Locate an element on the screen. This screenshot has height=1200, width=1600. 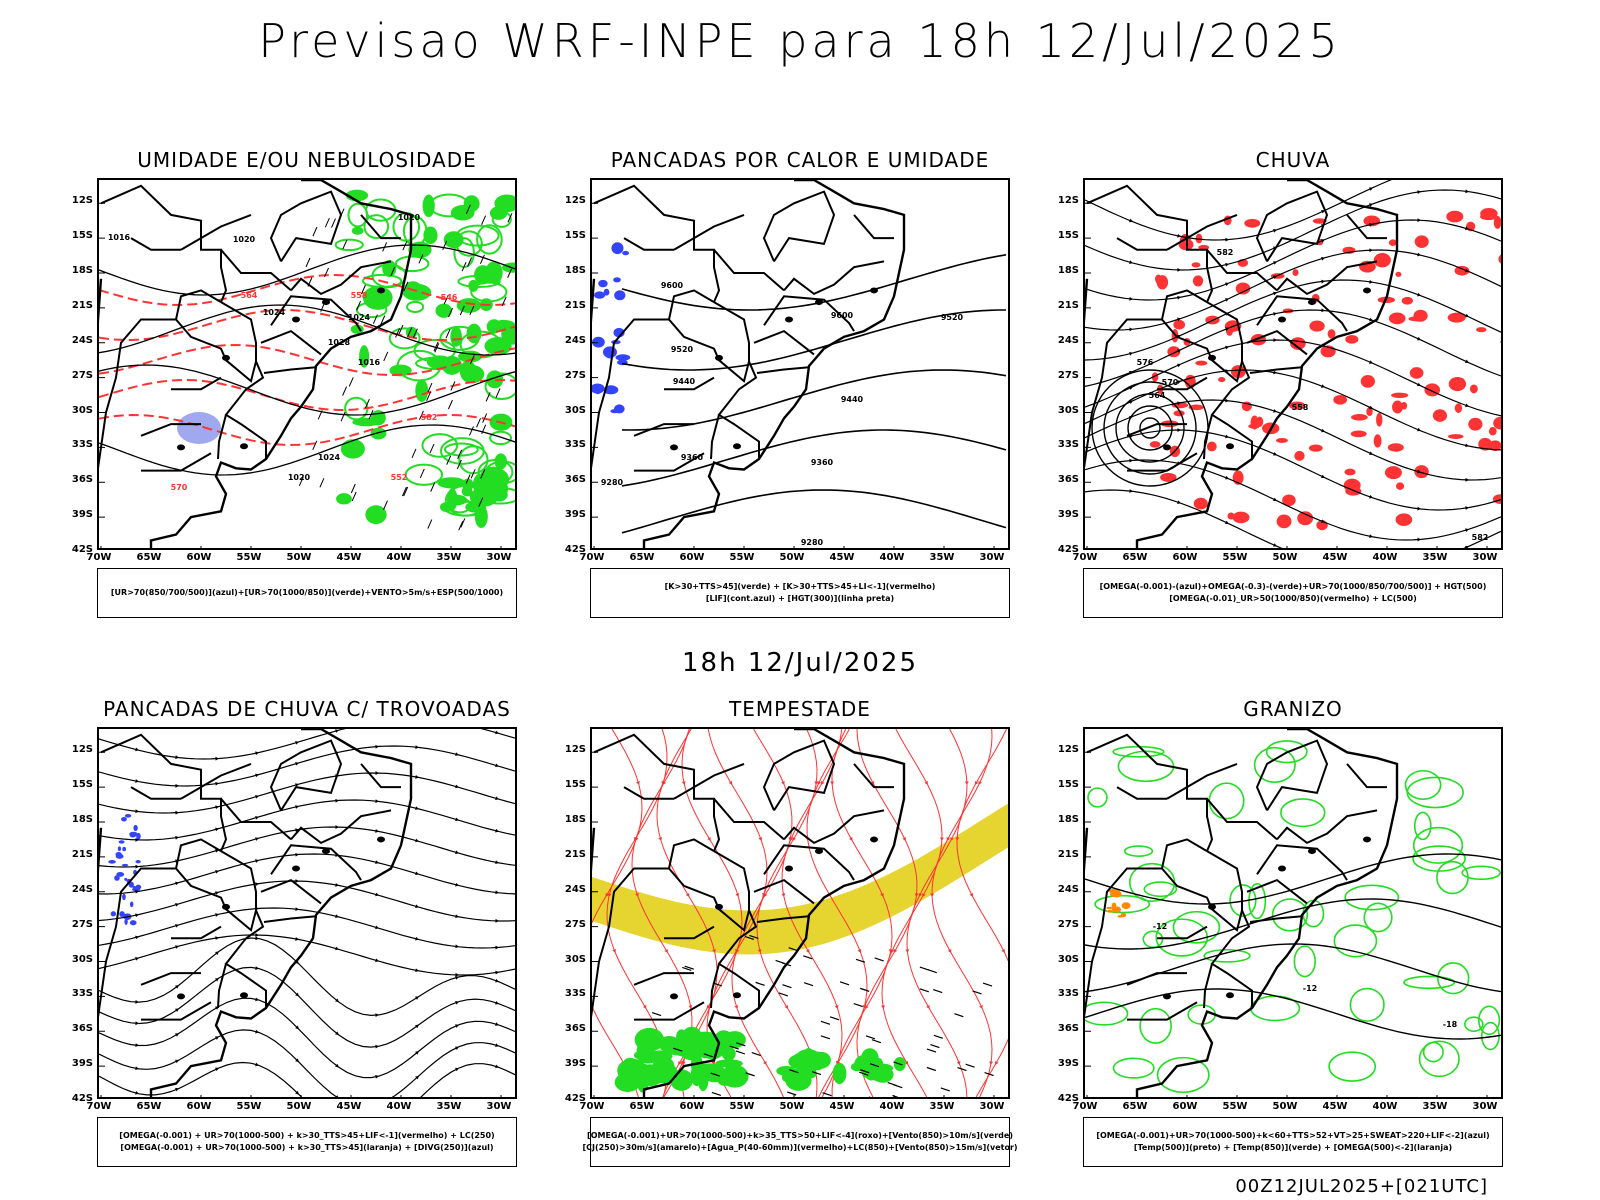
coastline-east is located at coordinates (281, 913).